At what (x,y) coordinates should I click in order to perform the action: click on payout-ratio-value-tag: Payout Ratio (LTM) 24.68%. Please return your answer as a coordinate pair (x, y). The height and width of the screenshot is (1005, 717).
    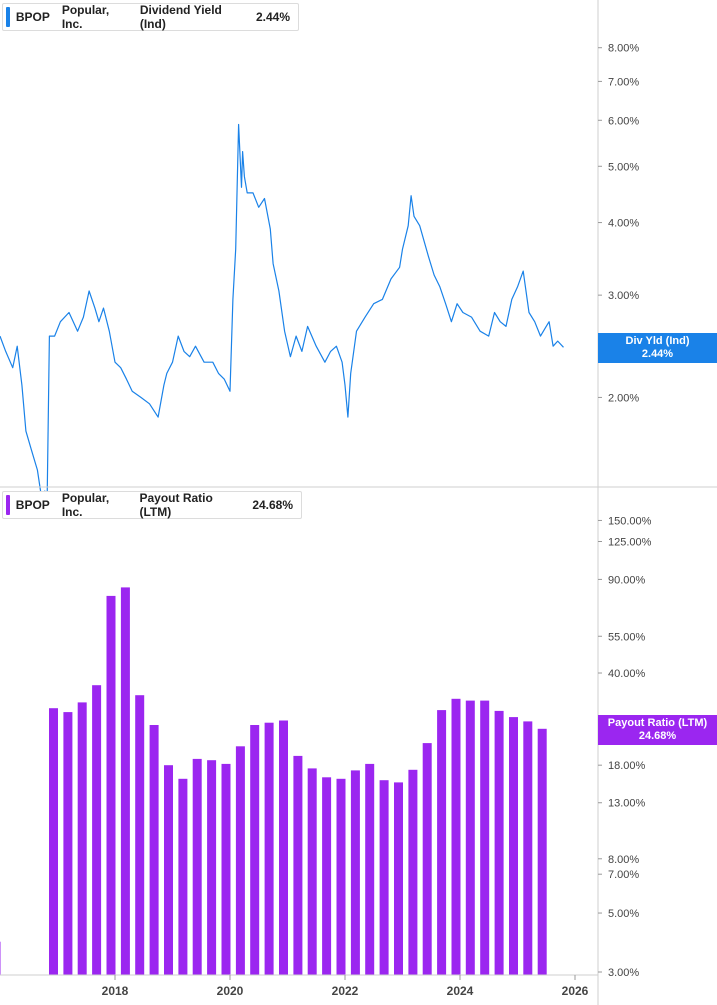
    Looking at the image, I should click on (657, 729).